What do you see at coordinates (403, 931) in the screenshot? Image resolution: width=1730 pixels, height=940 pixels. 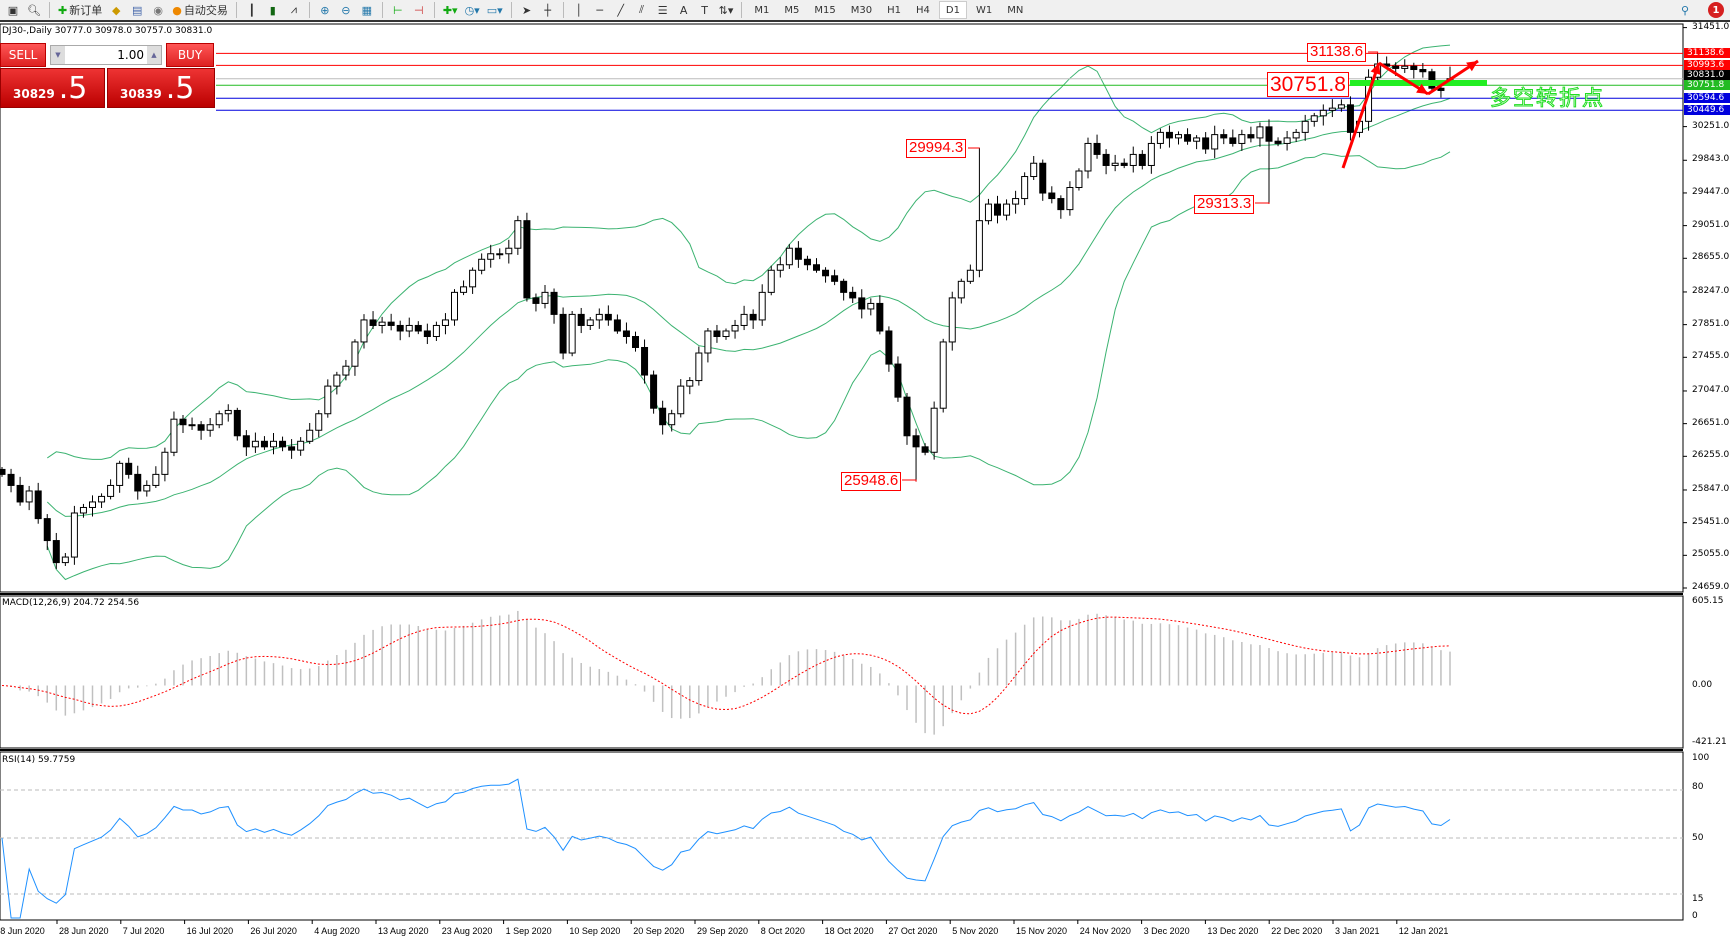 I see `date-label: 13 Aug 2020` at bounding box center [403, 931].